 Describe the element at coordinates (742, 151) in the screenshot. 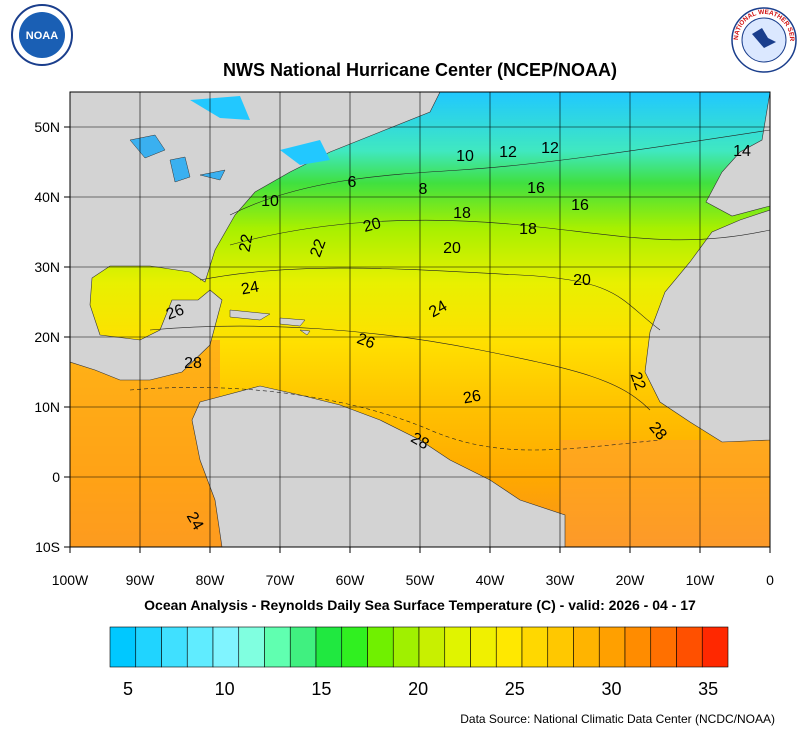

I see `contour-label: 14` at that location.